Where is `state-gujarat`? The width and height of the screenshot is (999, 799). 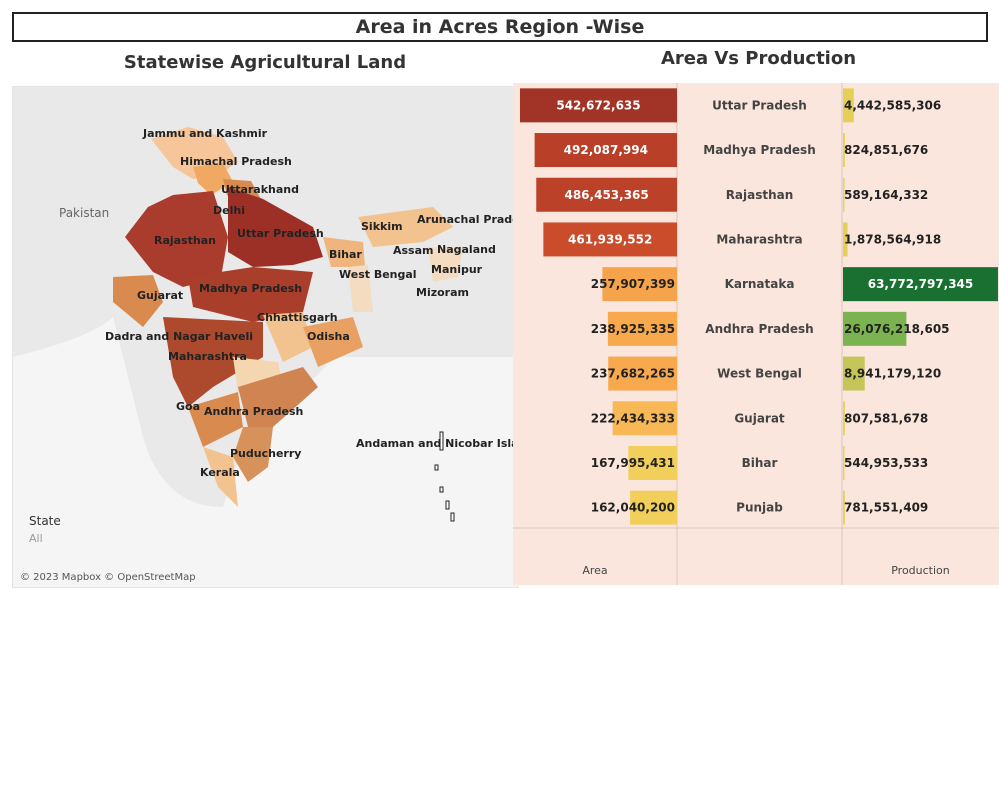
state-gujarat is located at coordinates (138, 301).